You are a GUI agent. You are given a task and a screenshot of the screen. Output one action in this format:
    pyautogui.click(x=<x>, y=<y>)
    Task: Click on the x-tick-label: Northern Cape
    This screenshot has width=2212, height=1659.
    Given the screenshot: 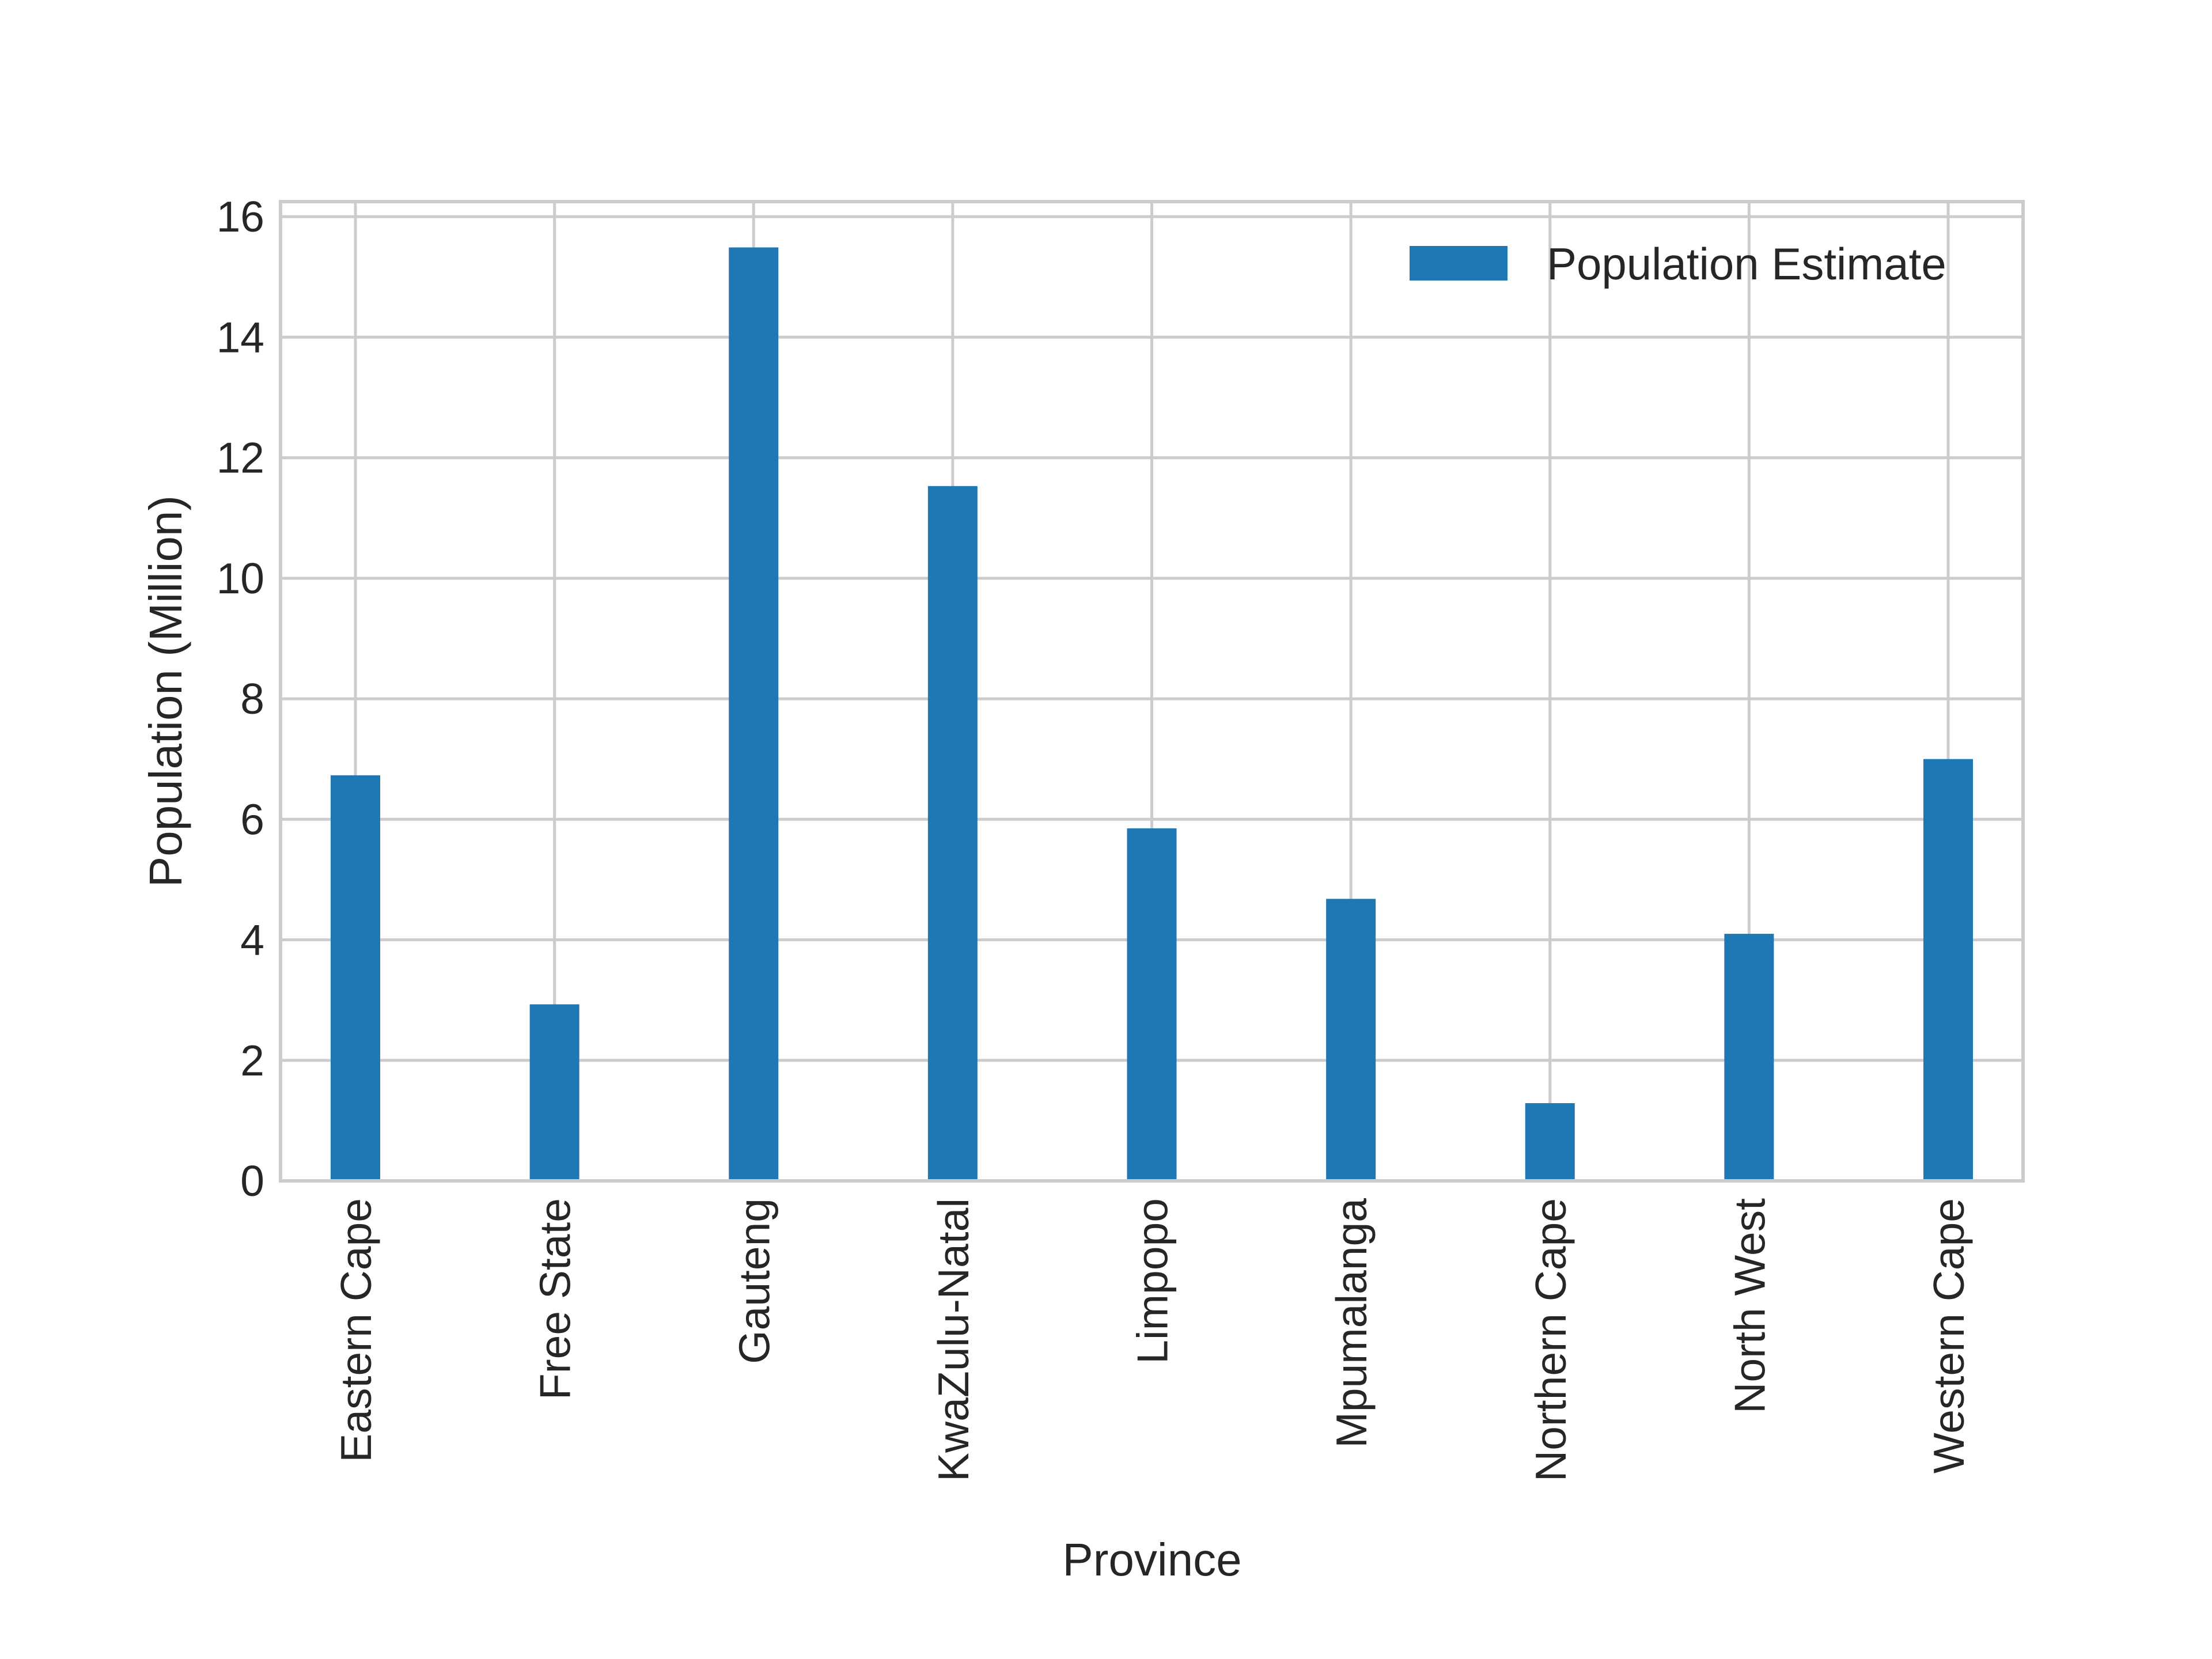 What is the action you would take?
    pyautogui.click(x=1551, y=1340)
    